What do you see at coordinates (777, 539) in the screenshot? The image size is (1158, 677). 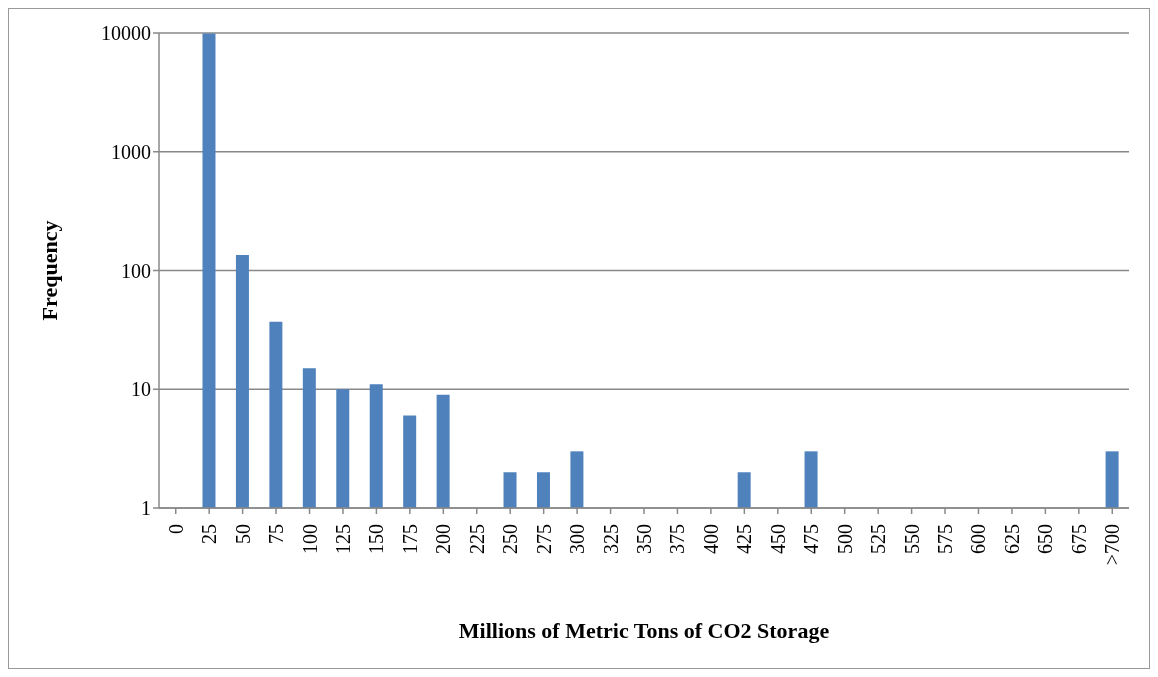 I see `x-tick-label: 450` at bounding box center [777, 539].